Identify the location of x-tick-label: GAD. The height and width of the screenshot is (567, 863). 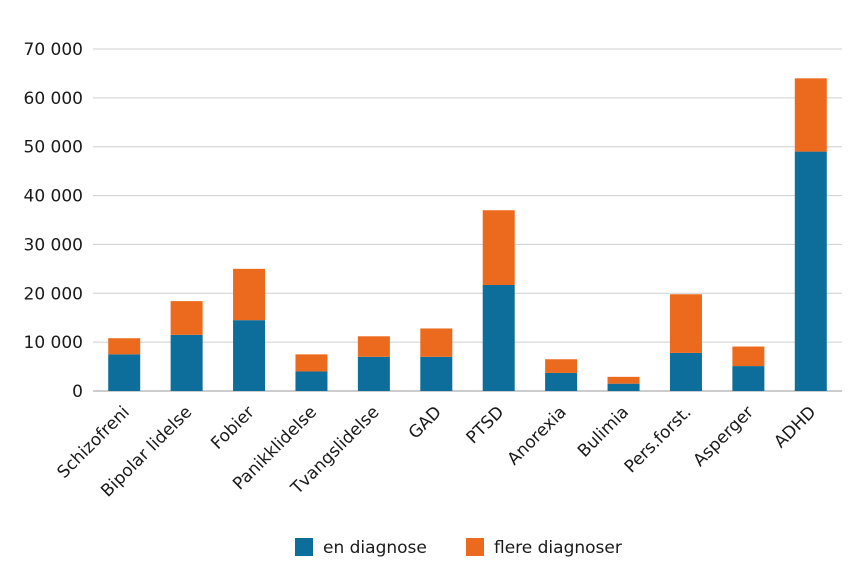
(425, 422).